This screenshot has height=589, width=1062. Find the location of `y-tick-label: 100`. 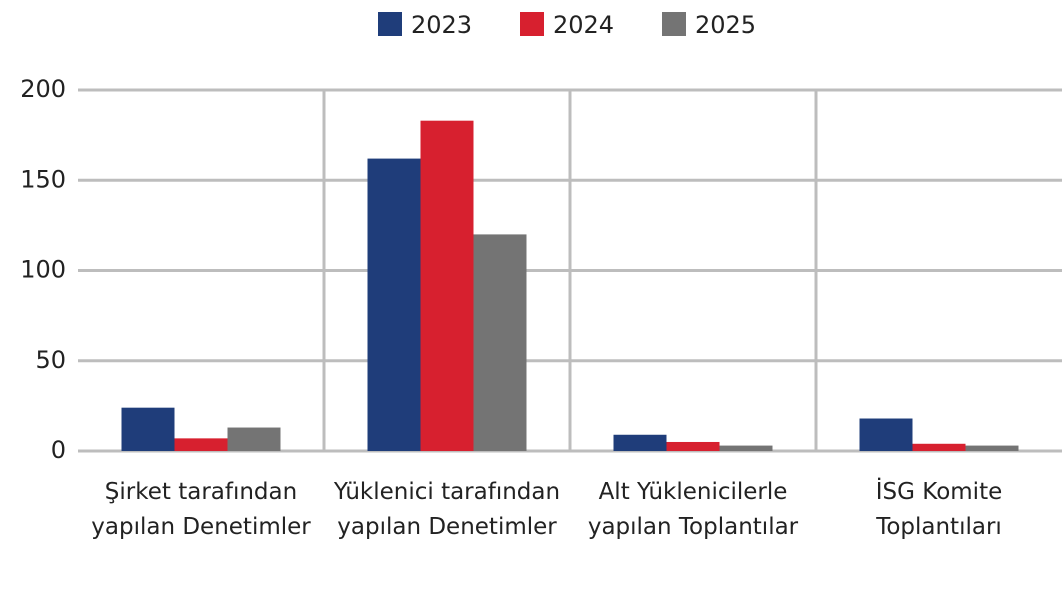

y-tick-label: 100 is located at coordinates (43, 270).